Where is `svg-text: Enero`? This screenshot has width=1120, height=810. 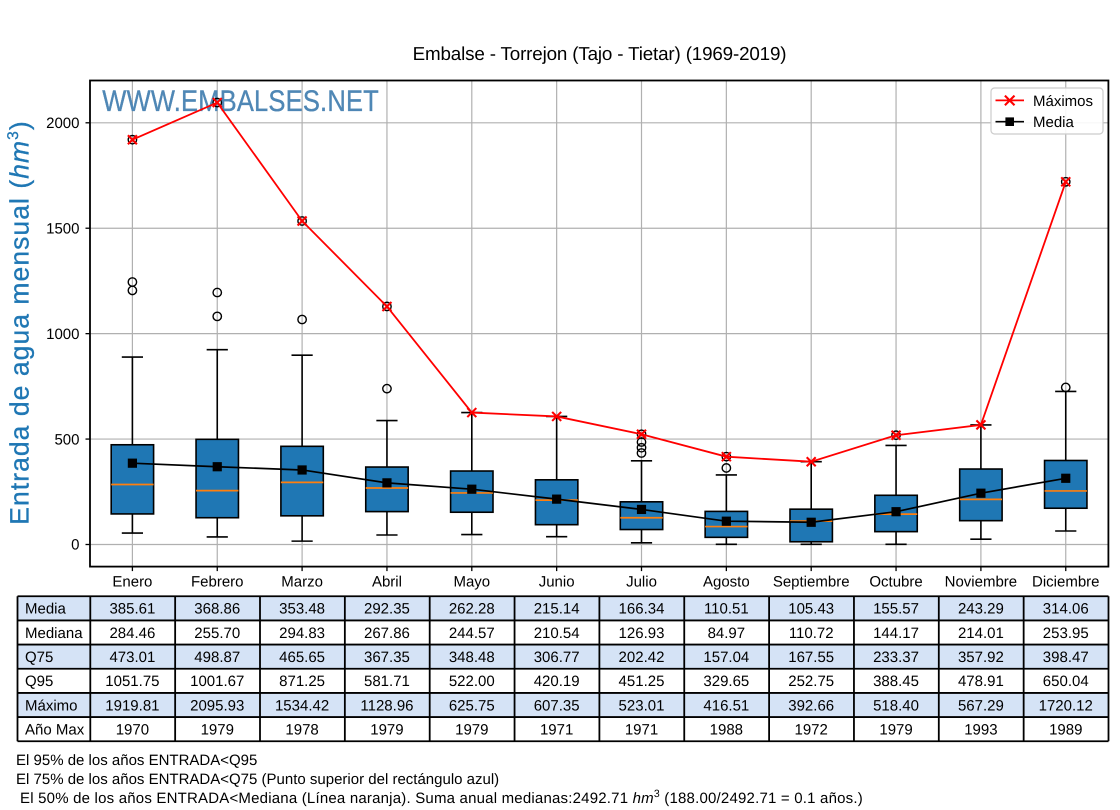 svg-text: Enero is located at coordinates (132, 582).